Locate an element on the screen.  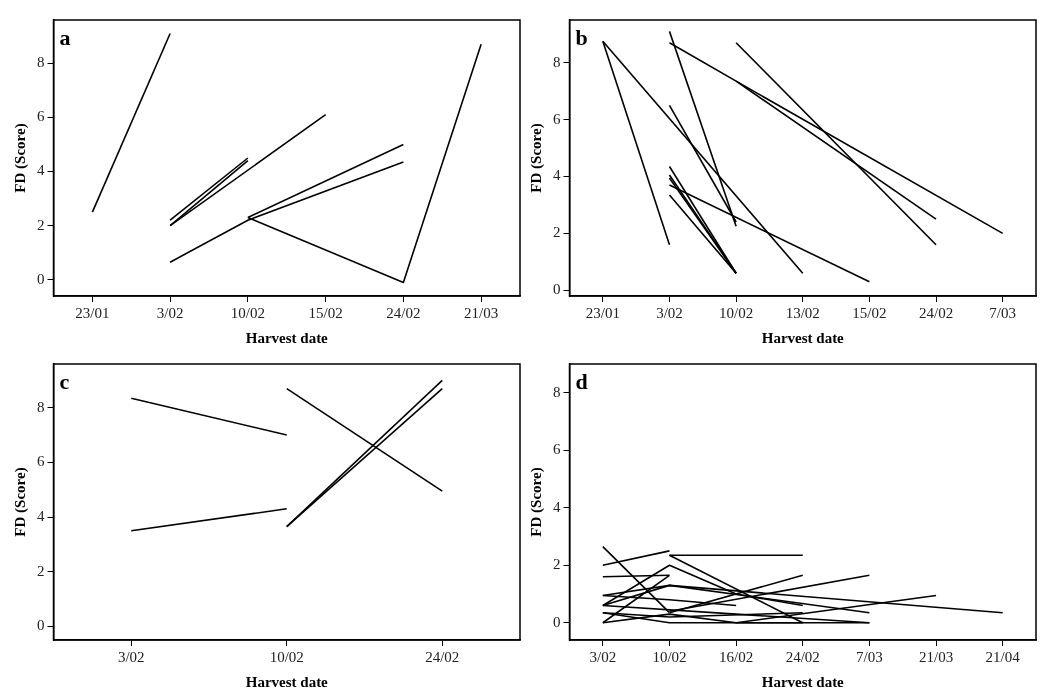
x-tick-label: 13/02 is located at coordinates (802, 312).